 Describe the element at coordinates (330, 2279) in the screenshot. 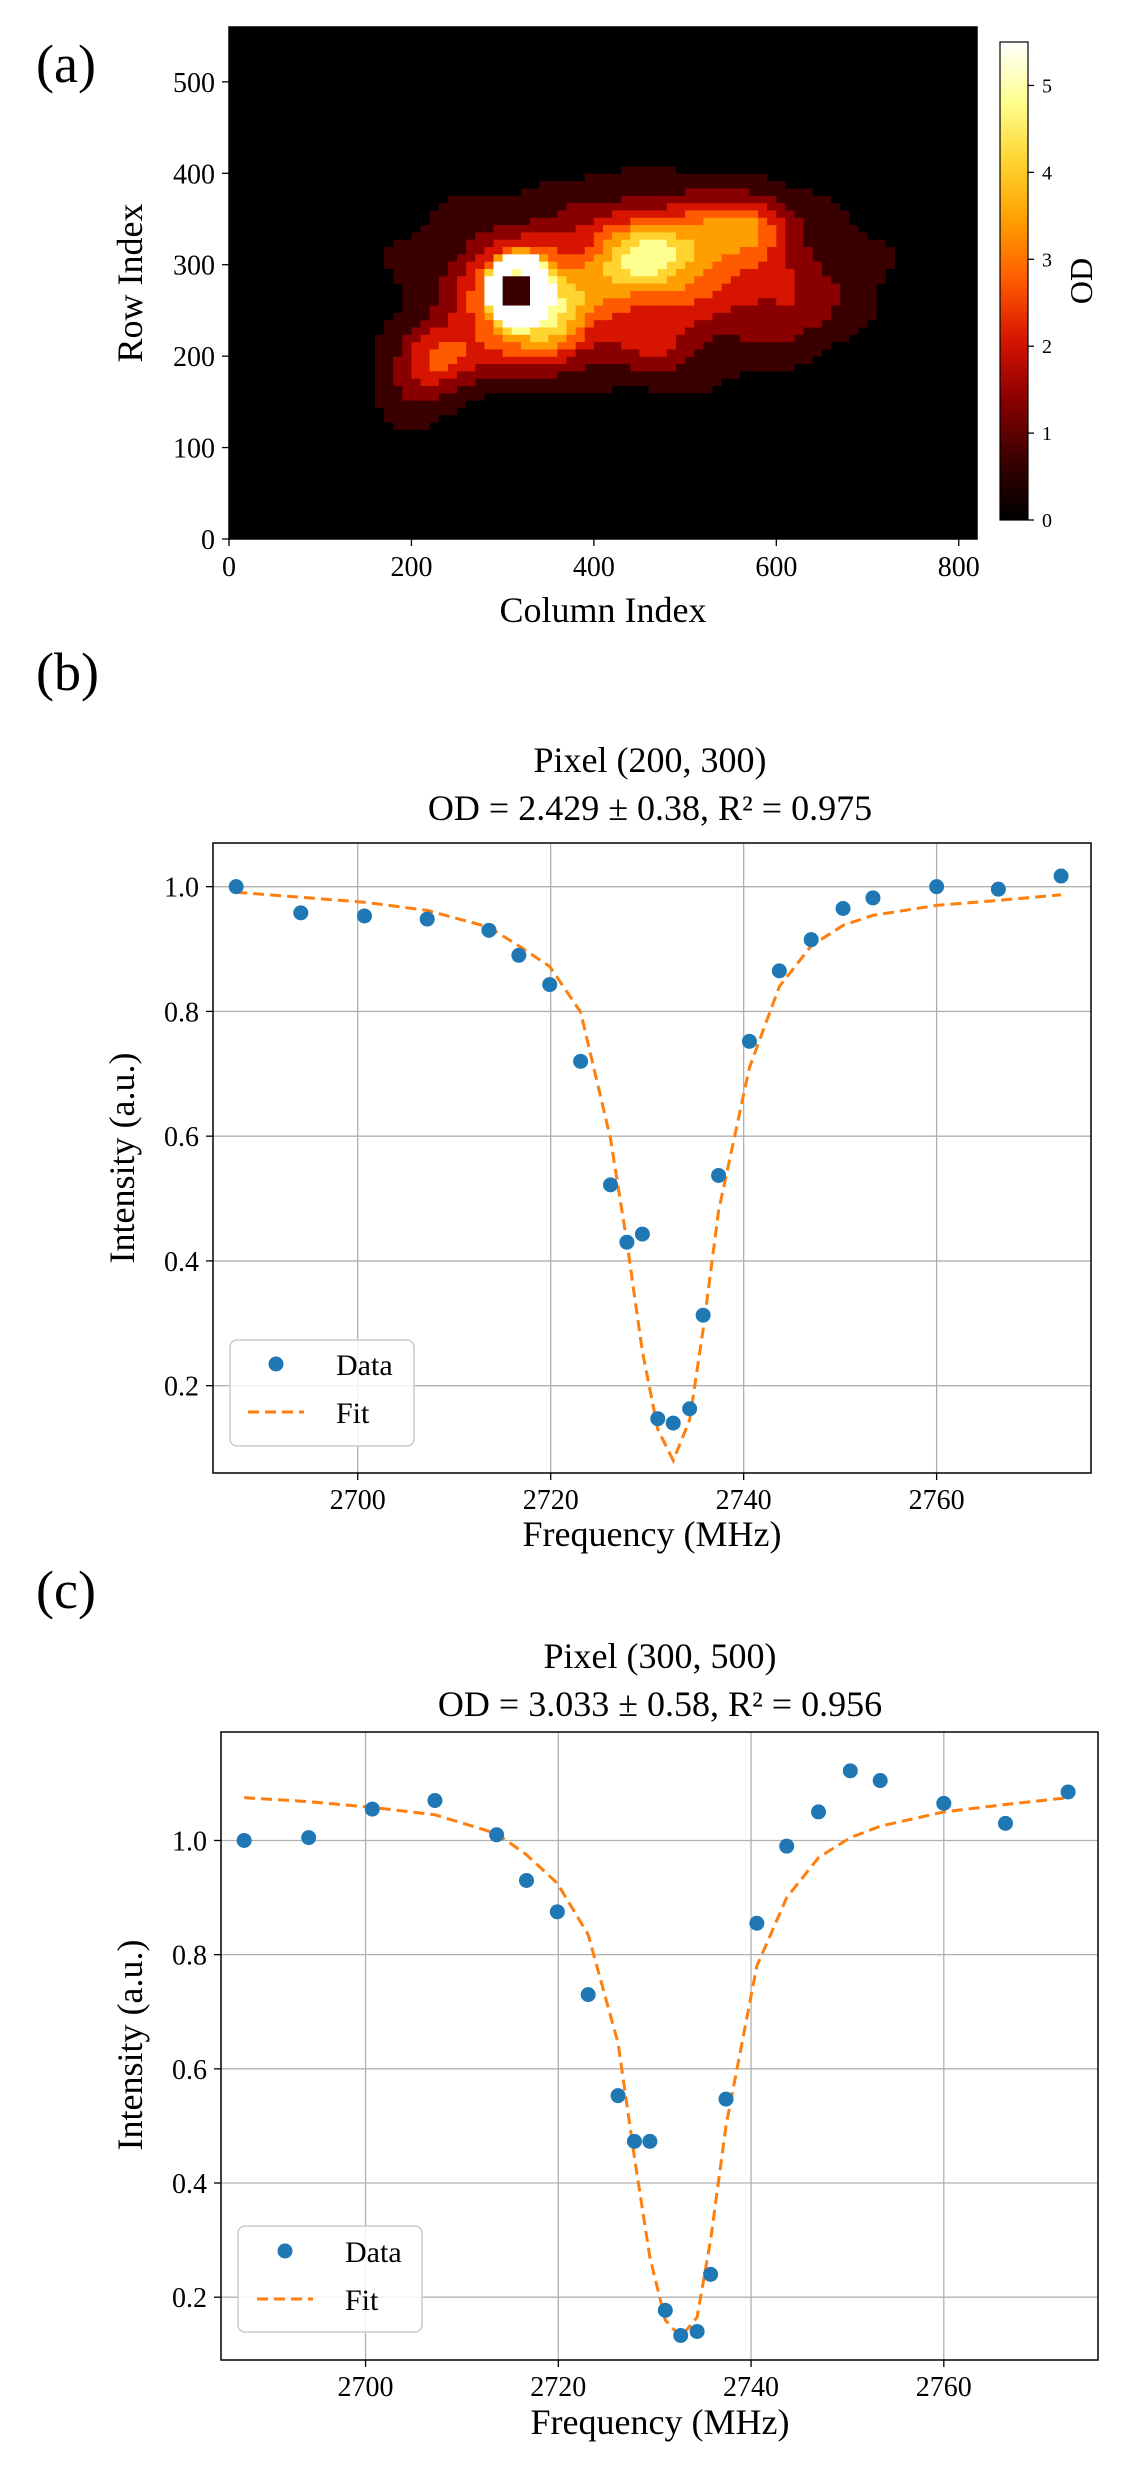

I see `chart-c-legend: Data Fit` at that location.